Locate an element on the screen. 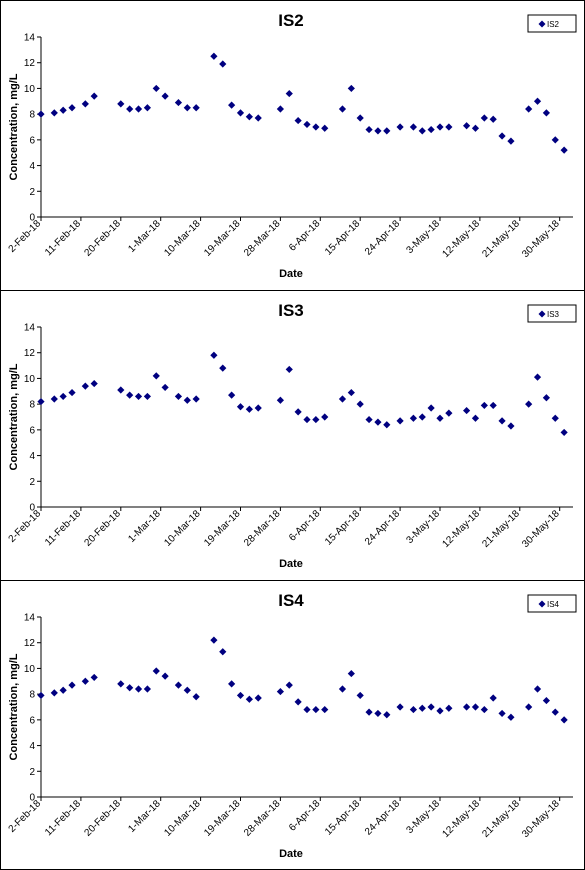 The width and height of the screenshot is (585, 870). x-tick-label: 2-Feb-18 is located at coordinates (25, 526).